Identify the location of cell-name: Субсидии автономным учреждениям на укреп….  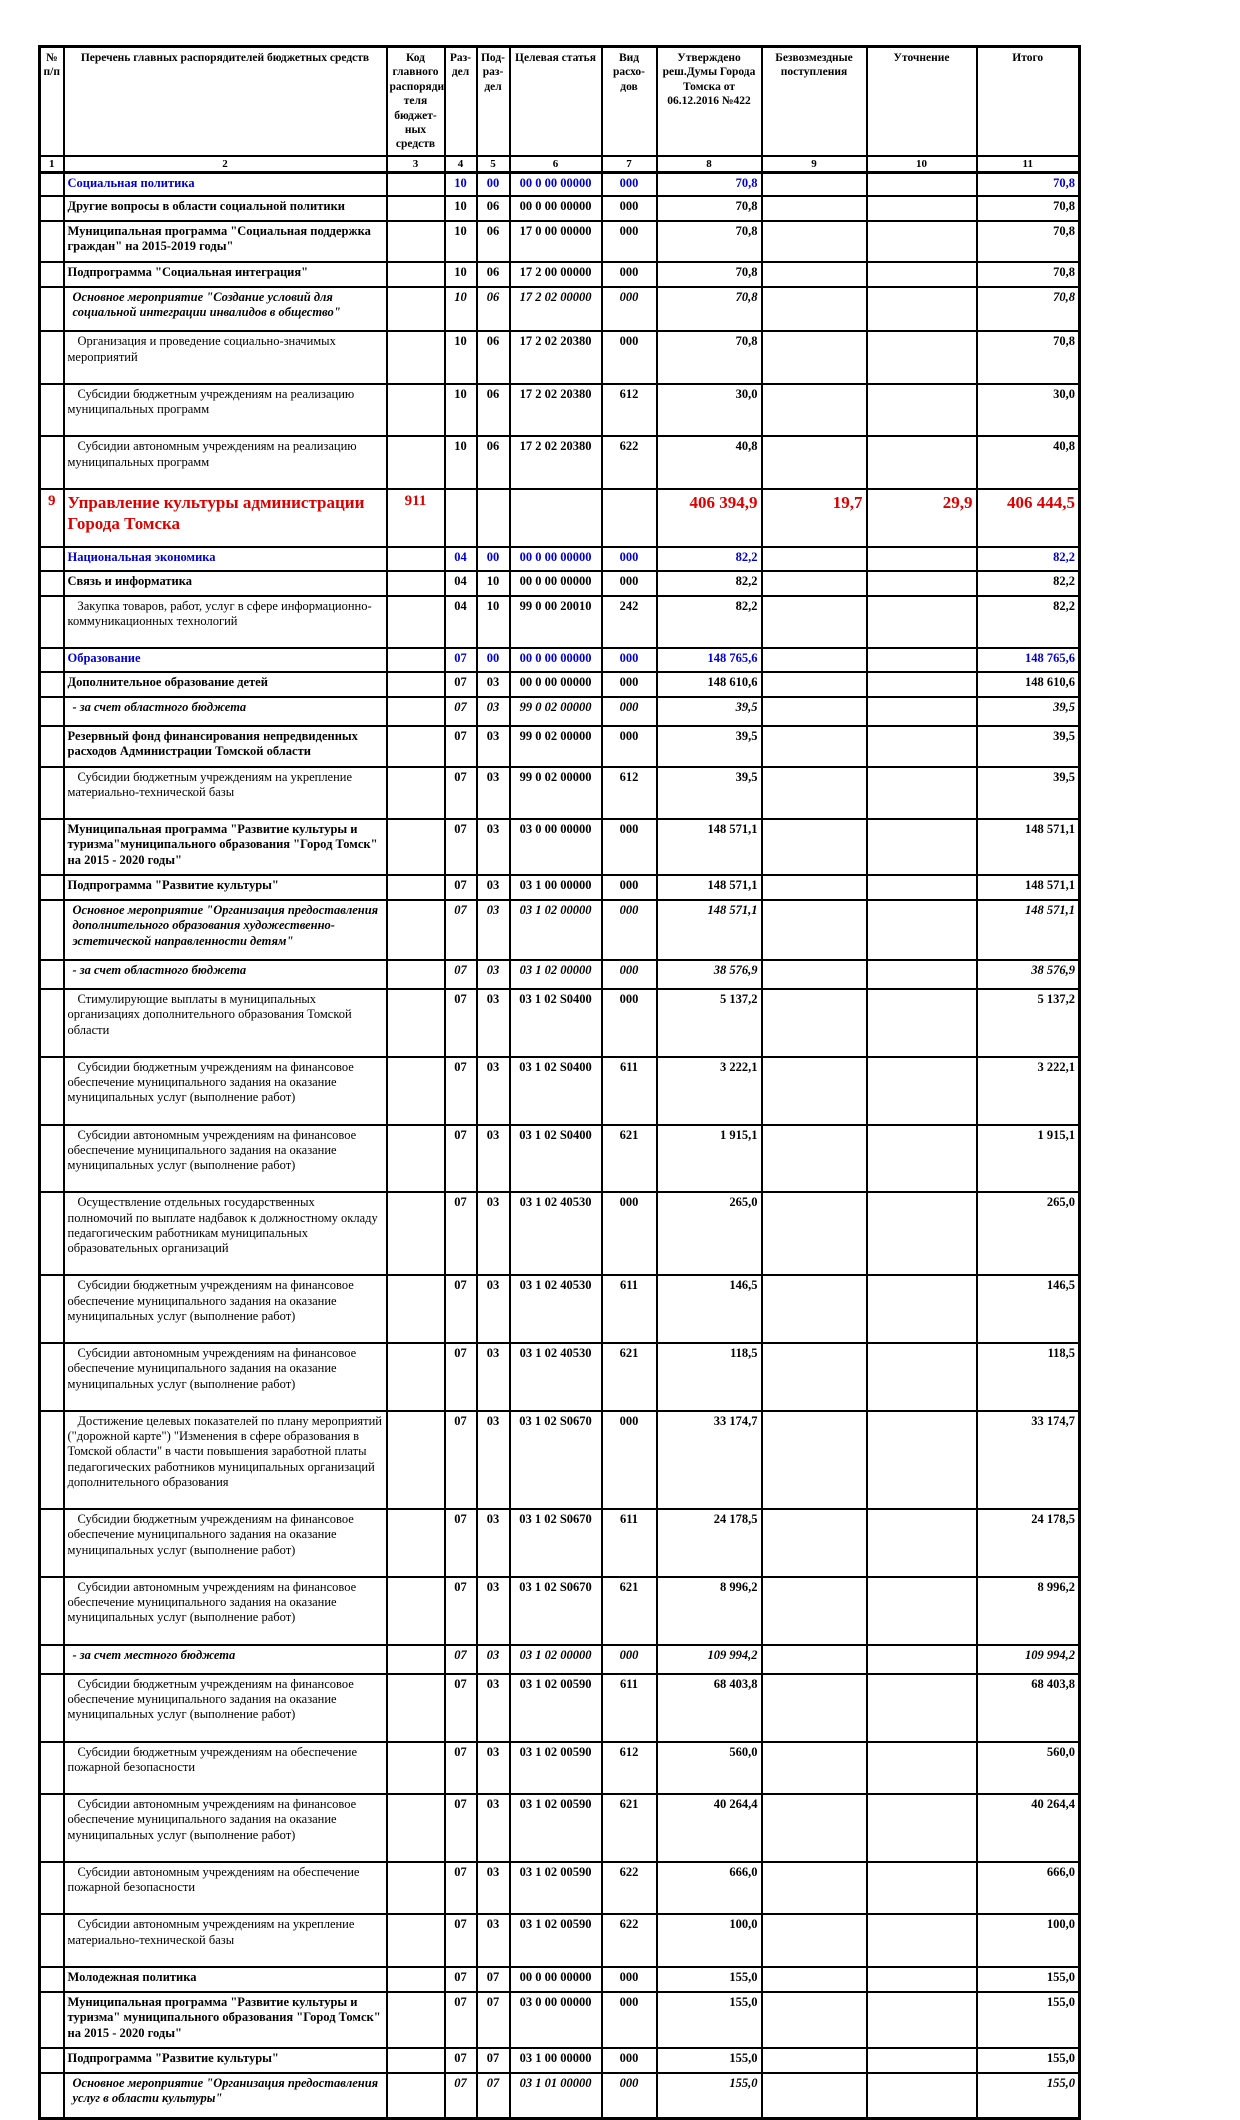
(225, 1940).